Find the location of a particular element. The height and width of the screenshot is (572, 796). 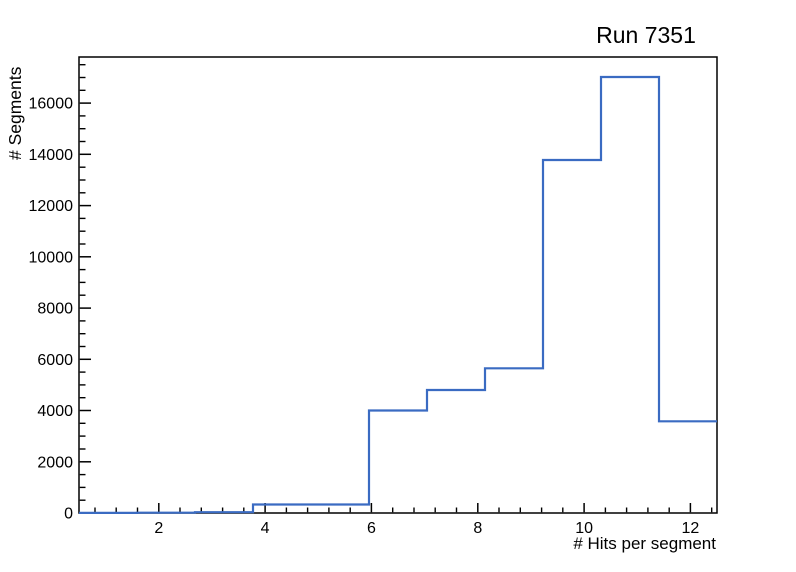

x-axis-tick-label: 2 is located at coordinates (158, 528).